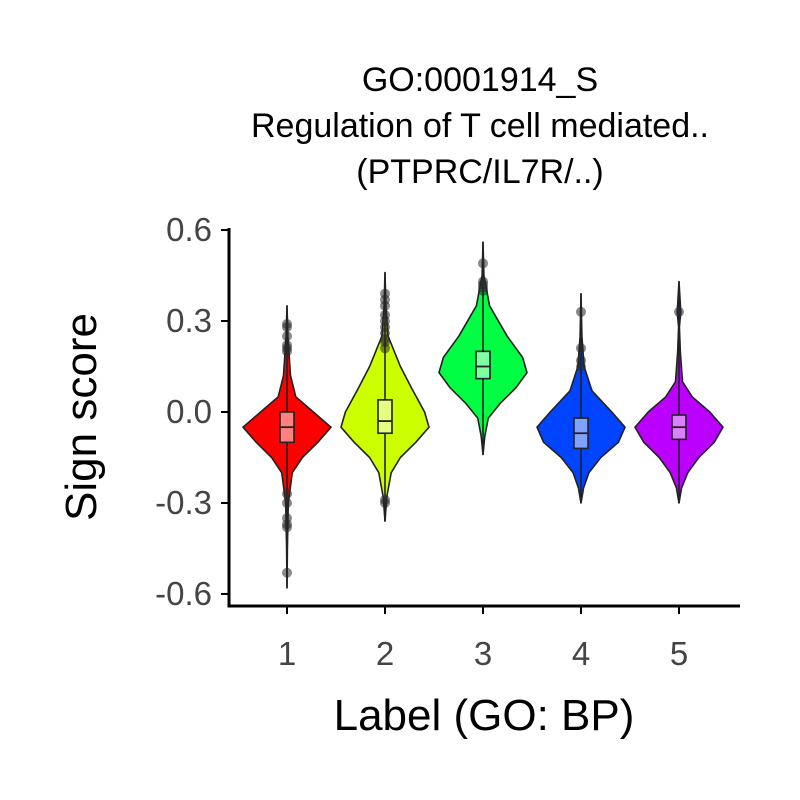  What do you see at coordinates (484, 715) in the screenshot?
I see `x-axis-title: Label (GO: BP)` at bounding box center [484, 715].